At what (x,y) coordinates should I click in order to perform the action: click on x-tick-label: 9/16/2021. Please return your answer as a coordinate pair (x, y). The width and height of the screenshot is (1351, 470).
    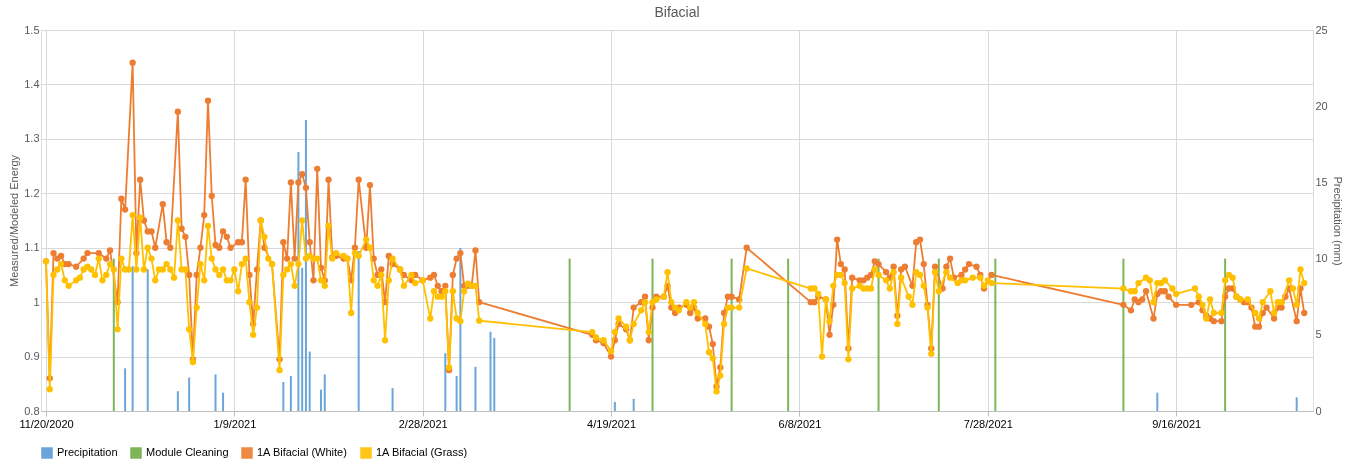
    Looking at the image, I should click on (1177, 423).